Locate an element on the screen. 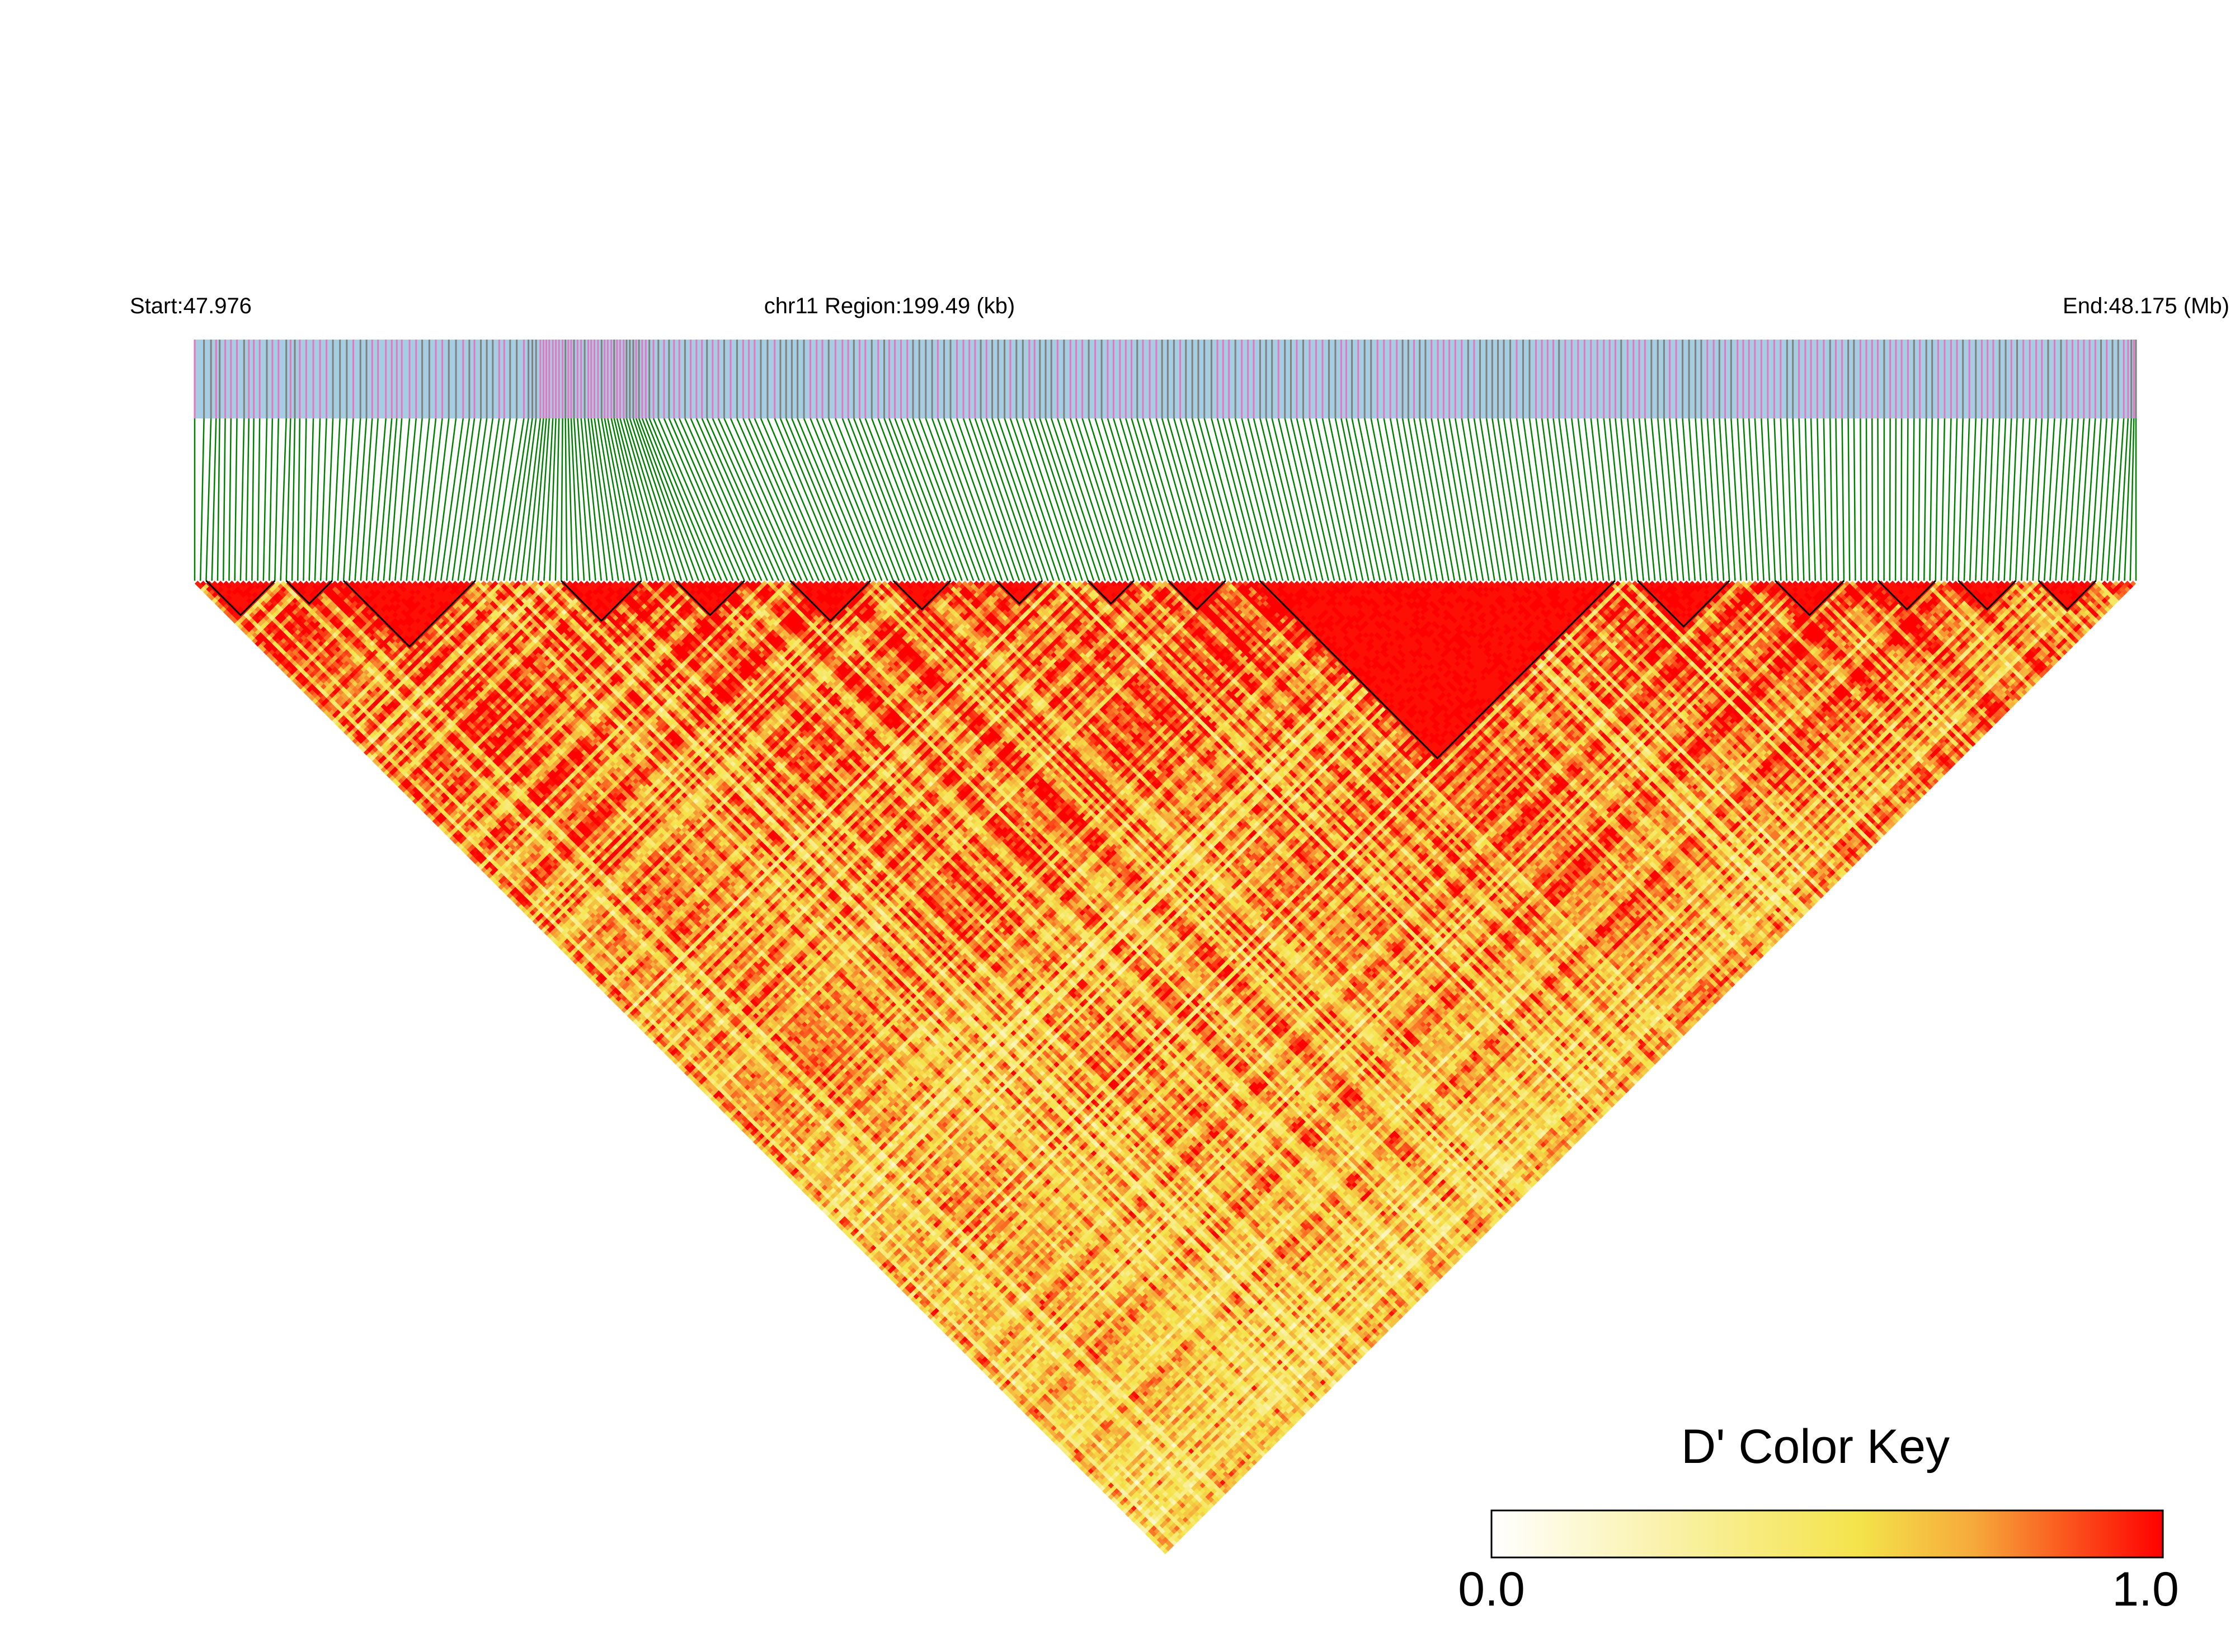 Image resolution: width=2235 pixels, height=1652 pixels. color-key: D' Color Key 0.0 1.0 is located at coordinates (1818, 1518).